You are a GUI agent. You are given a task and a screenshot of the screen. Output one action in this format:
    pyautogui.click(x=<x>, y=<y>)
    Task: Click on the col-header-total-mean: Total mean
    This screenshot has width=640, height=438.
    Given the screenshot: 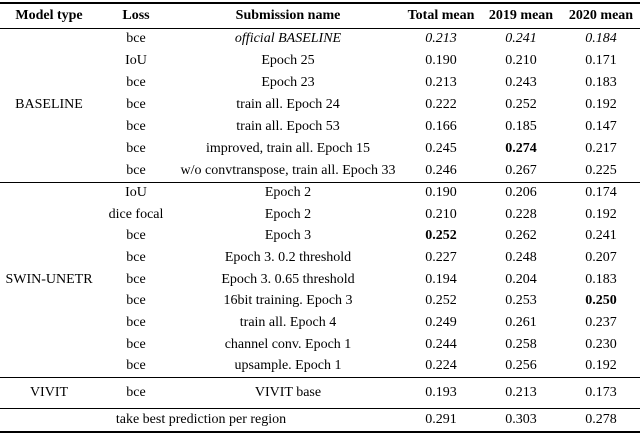 What is the action you would take?
    pyautogui.click(x=441, y=16)
    